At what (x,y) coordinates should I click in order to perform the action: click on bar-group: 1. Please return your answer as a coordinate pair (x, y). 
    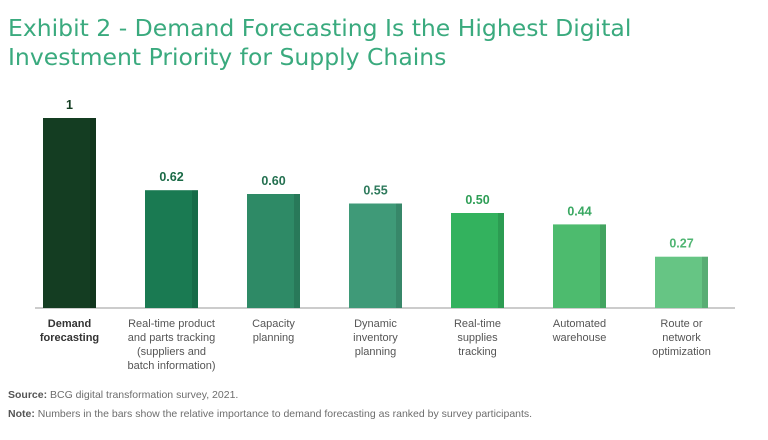
    Looking at the image, I should click on (69, 203).